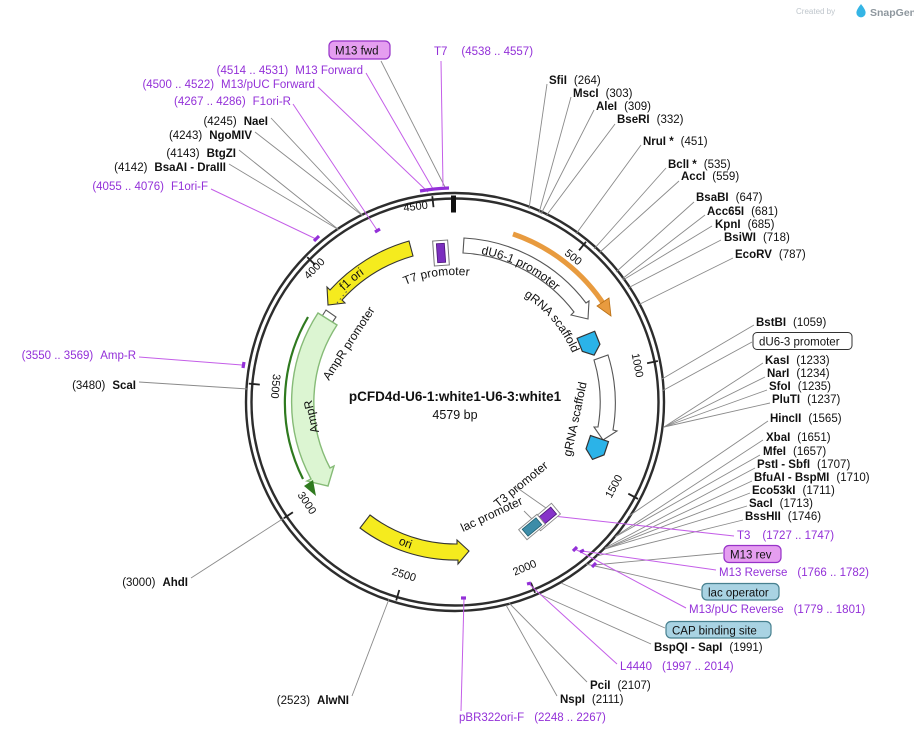 The width and height of the screenshot is (914, 735). I want to click on enzyme-label-hincii: HincII (1565), so click(806, 419).